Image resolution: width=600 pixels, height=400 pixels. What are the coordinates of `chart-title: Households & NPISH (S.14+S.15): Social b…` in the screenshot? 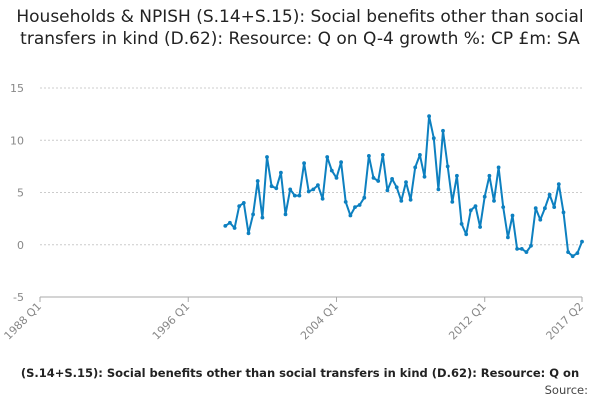 It's located at (300, 28).